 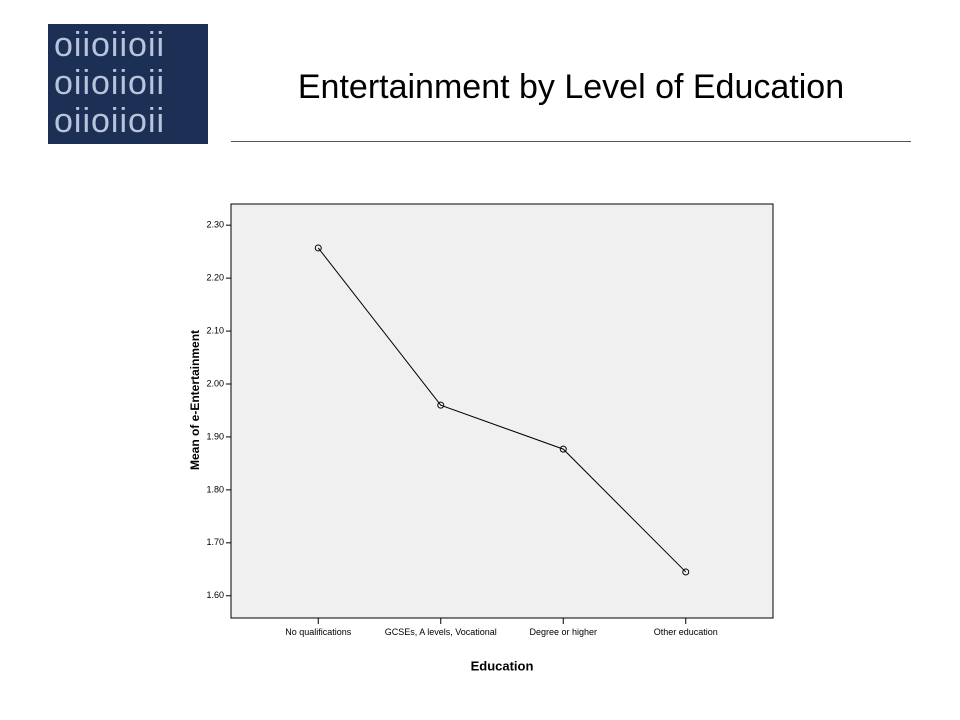 I want to click on x-tick-label-box: GCSEs, A levels, Vocational, so click(x=440, y=632).